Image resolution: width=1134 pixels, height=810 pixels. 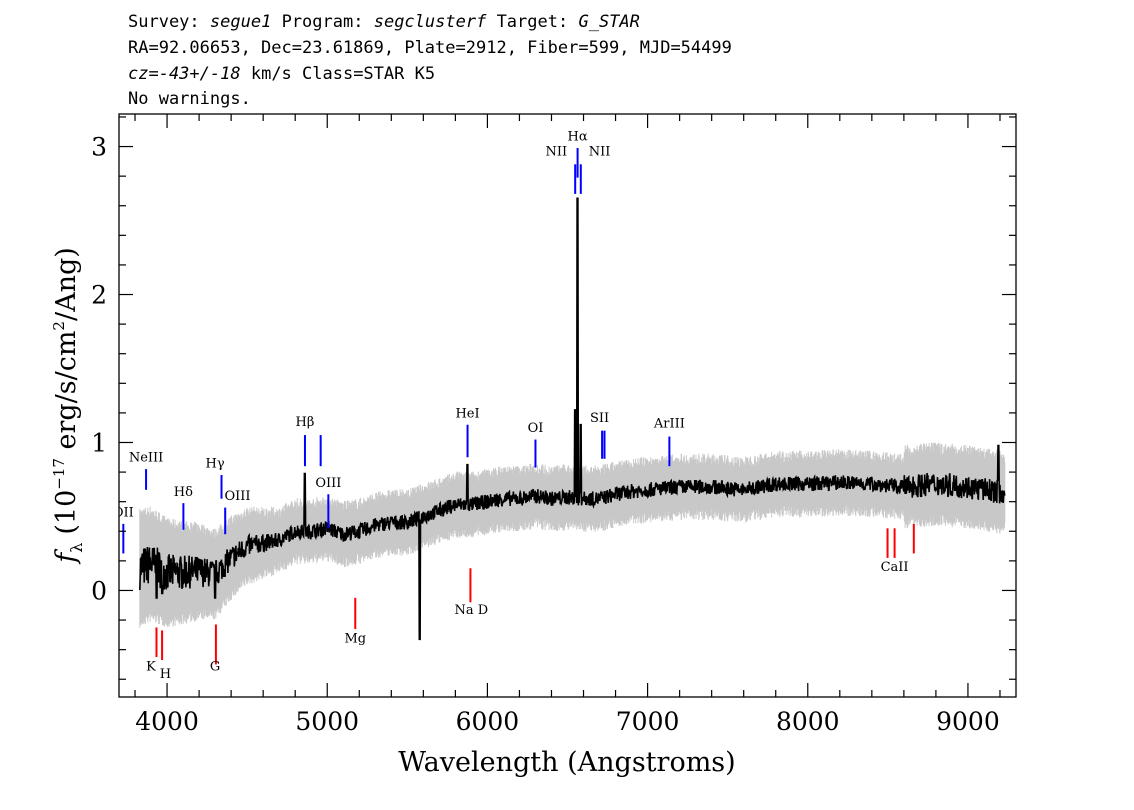 What do you see at coordinates (66, 284) in the screenshot?
I see `y-label-c: /Ang)` at bounding box center [66, 284].